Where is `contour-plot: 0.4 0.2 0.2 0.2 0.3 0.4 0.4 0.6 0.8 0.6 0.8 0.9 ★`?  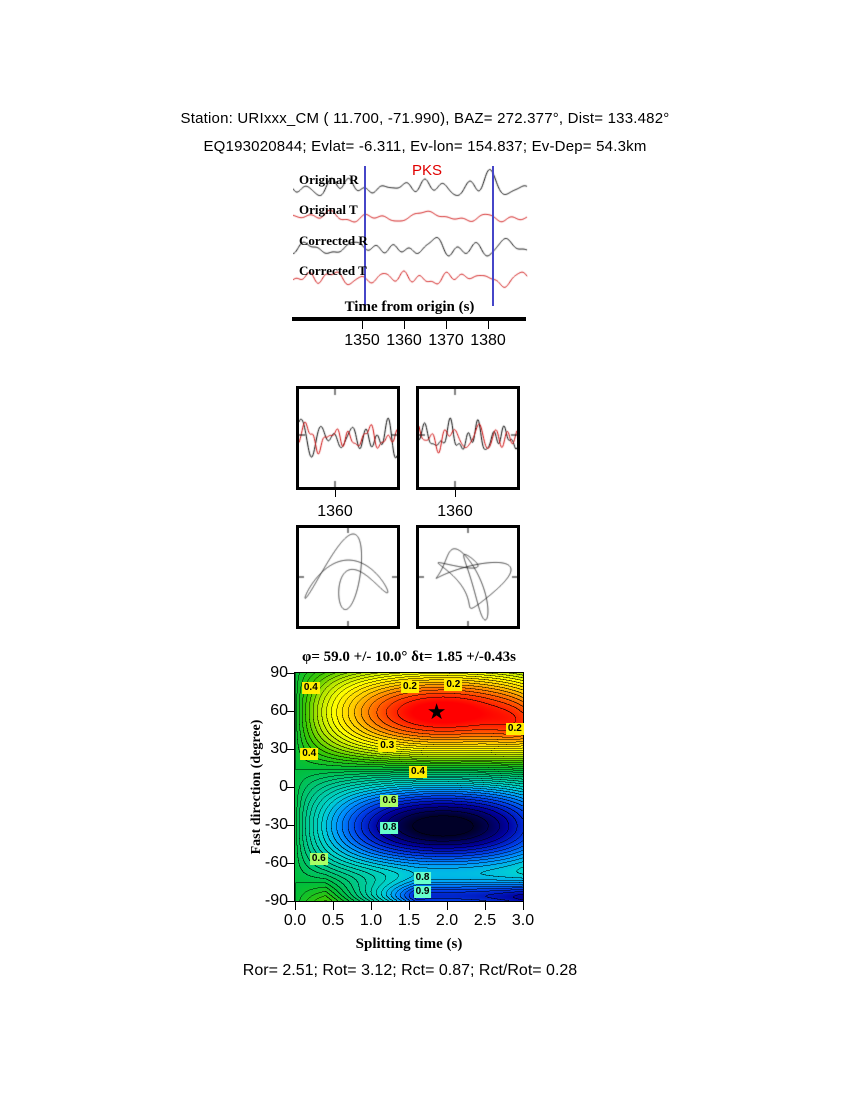 contour-plot: 0.4 0.2 0.2 0.2 0.3 0.4 0.4 0.6 0.8 0.6 0.8 0.9 ★ is located at coordinates (409, 787).